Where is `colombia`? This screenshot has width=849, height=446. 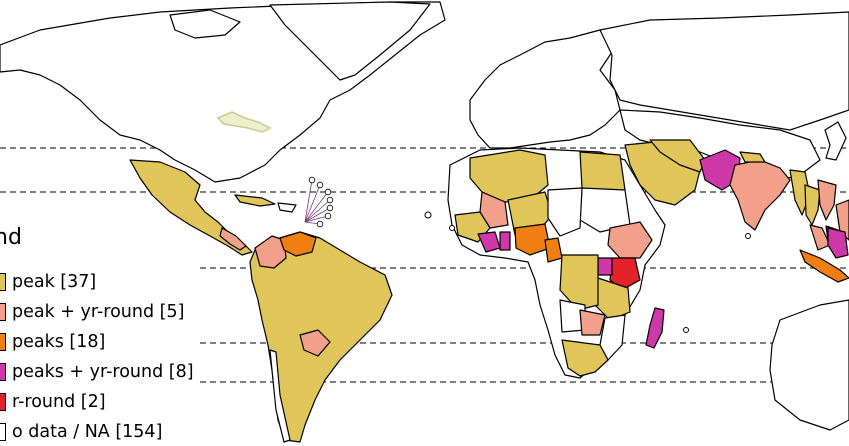
colombia is located at coordinates (270, 252).